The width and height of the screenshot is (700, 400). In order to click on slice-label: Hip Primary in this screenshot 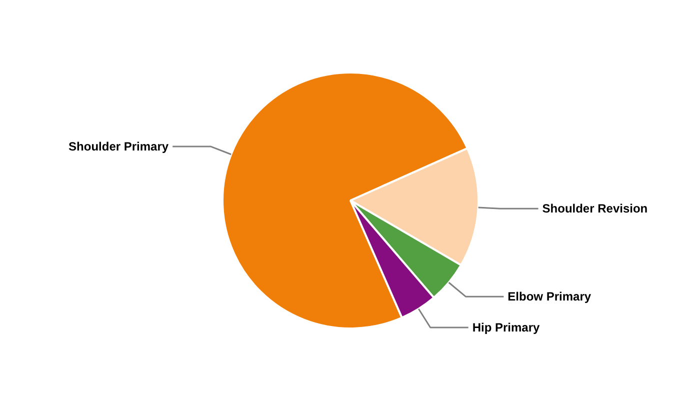, I will do `click(506, 327)`.